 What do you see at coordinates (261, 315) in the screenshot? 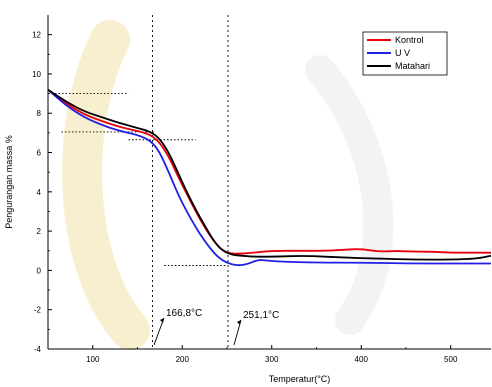
I see `annotation-label-1: 251,1°C` at bounding box center [261, 315].